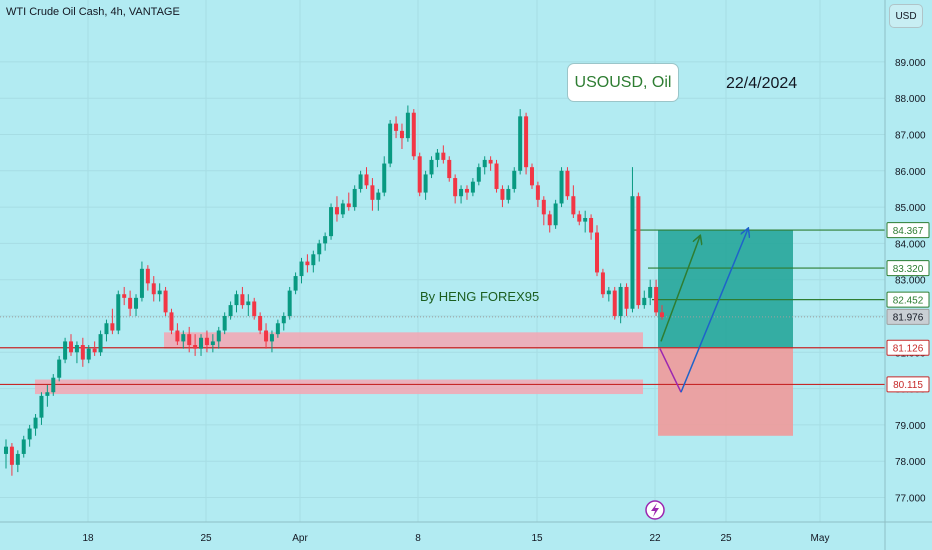  I want to click on price-badge-83.320: 83.320, so click(908, 268).